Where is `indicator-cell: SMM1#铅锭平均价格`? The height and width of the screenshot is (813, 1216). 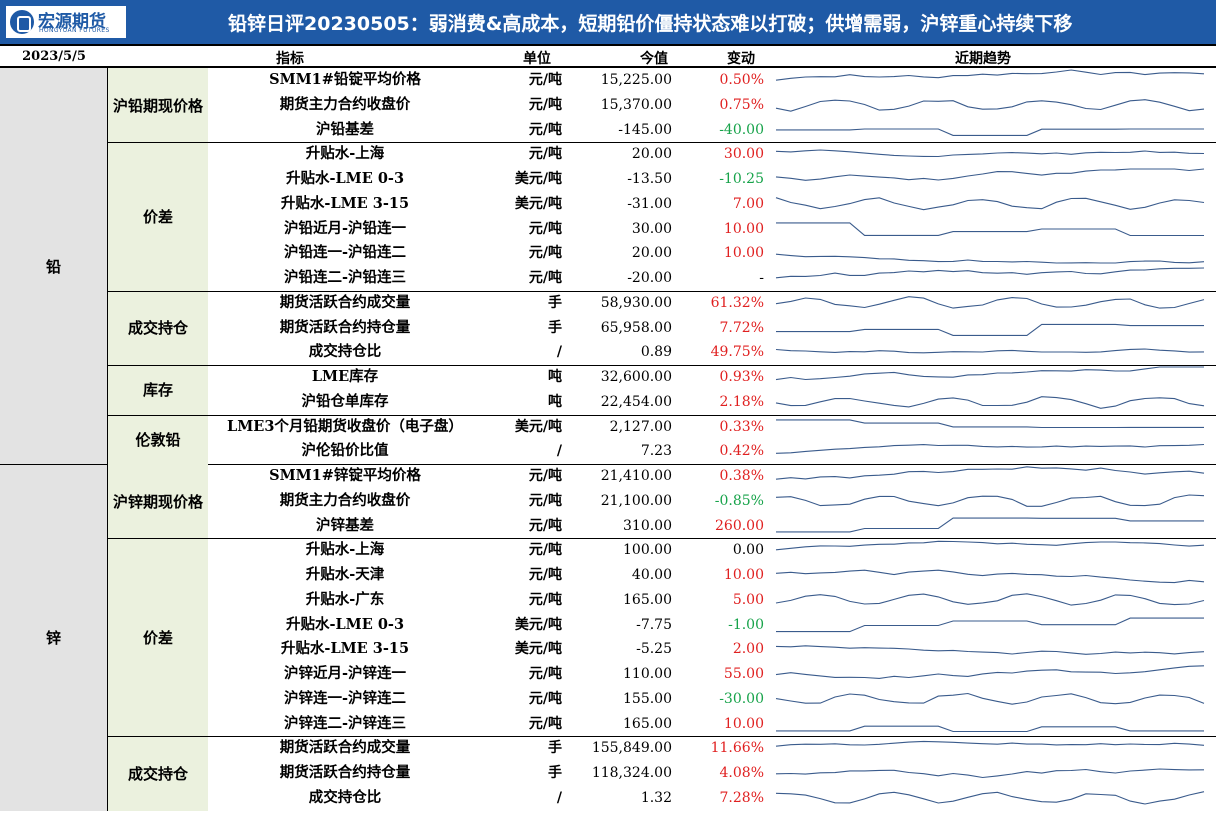
indicator-cell: SMM1#铅锭平均价格 is located at coordinates (345, 79).